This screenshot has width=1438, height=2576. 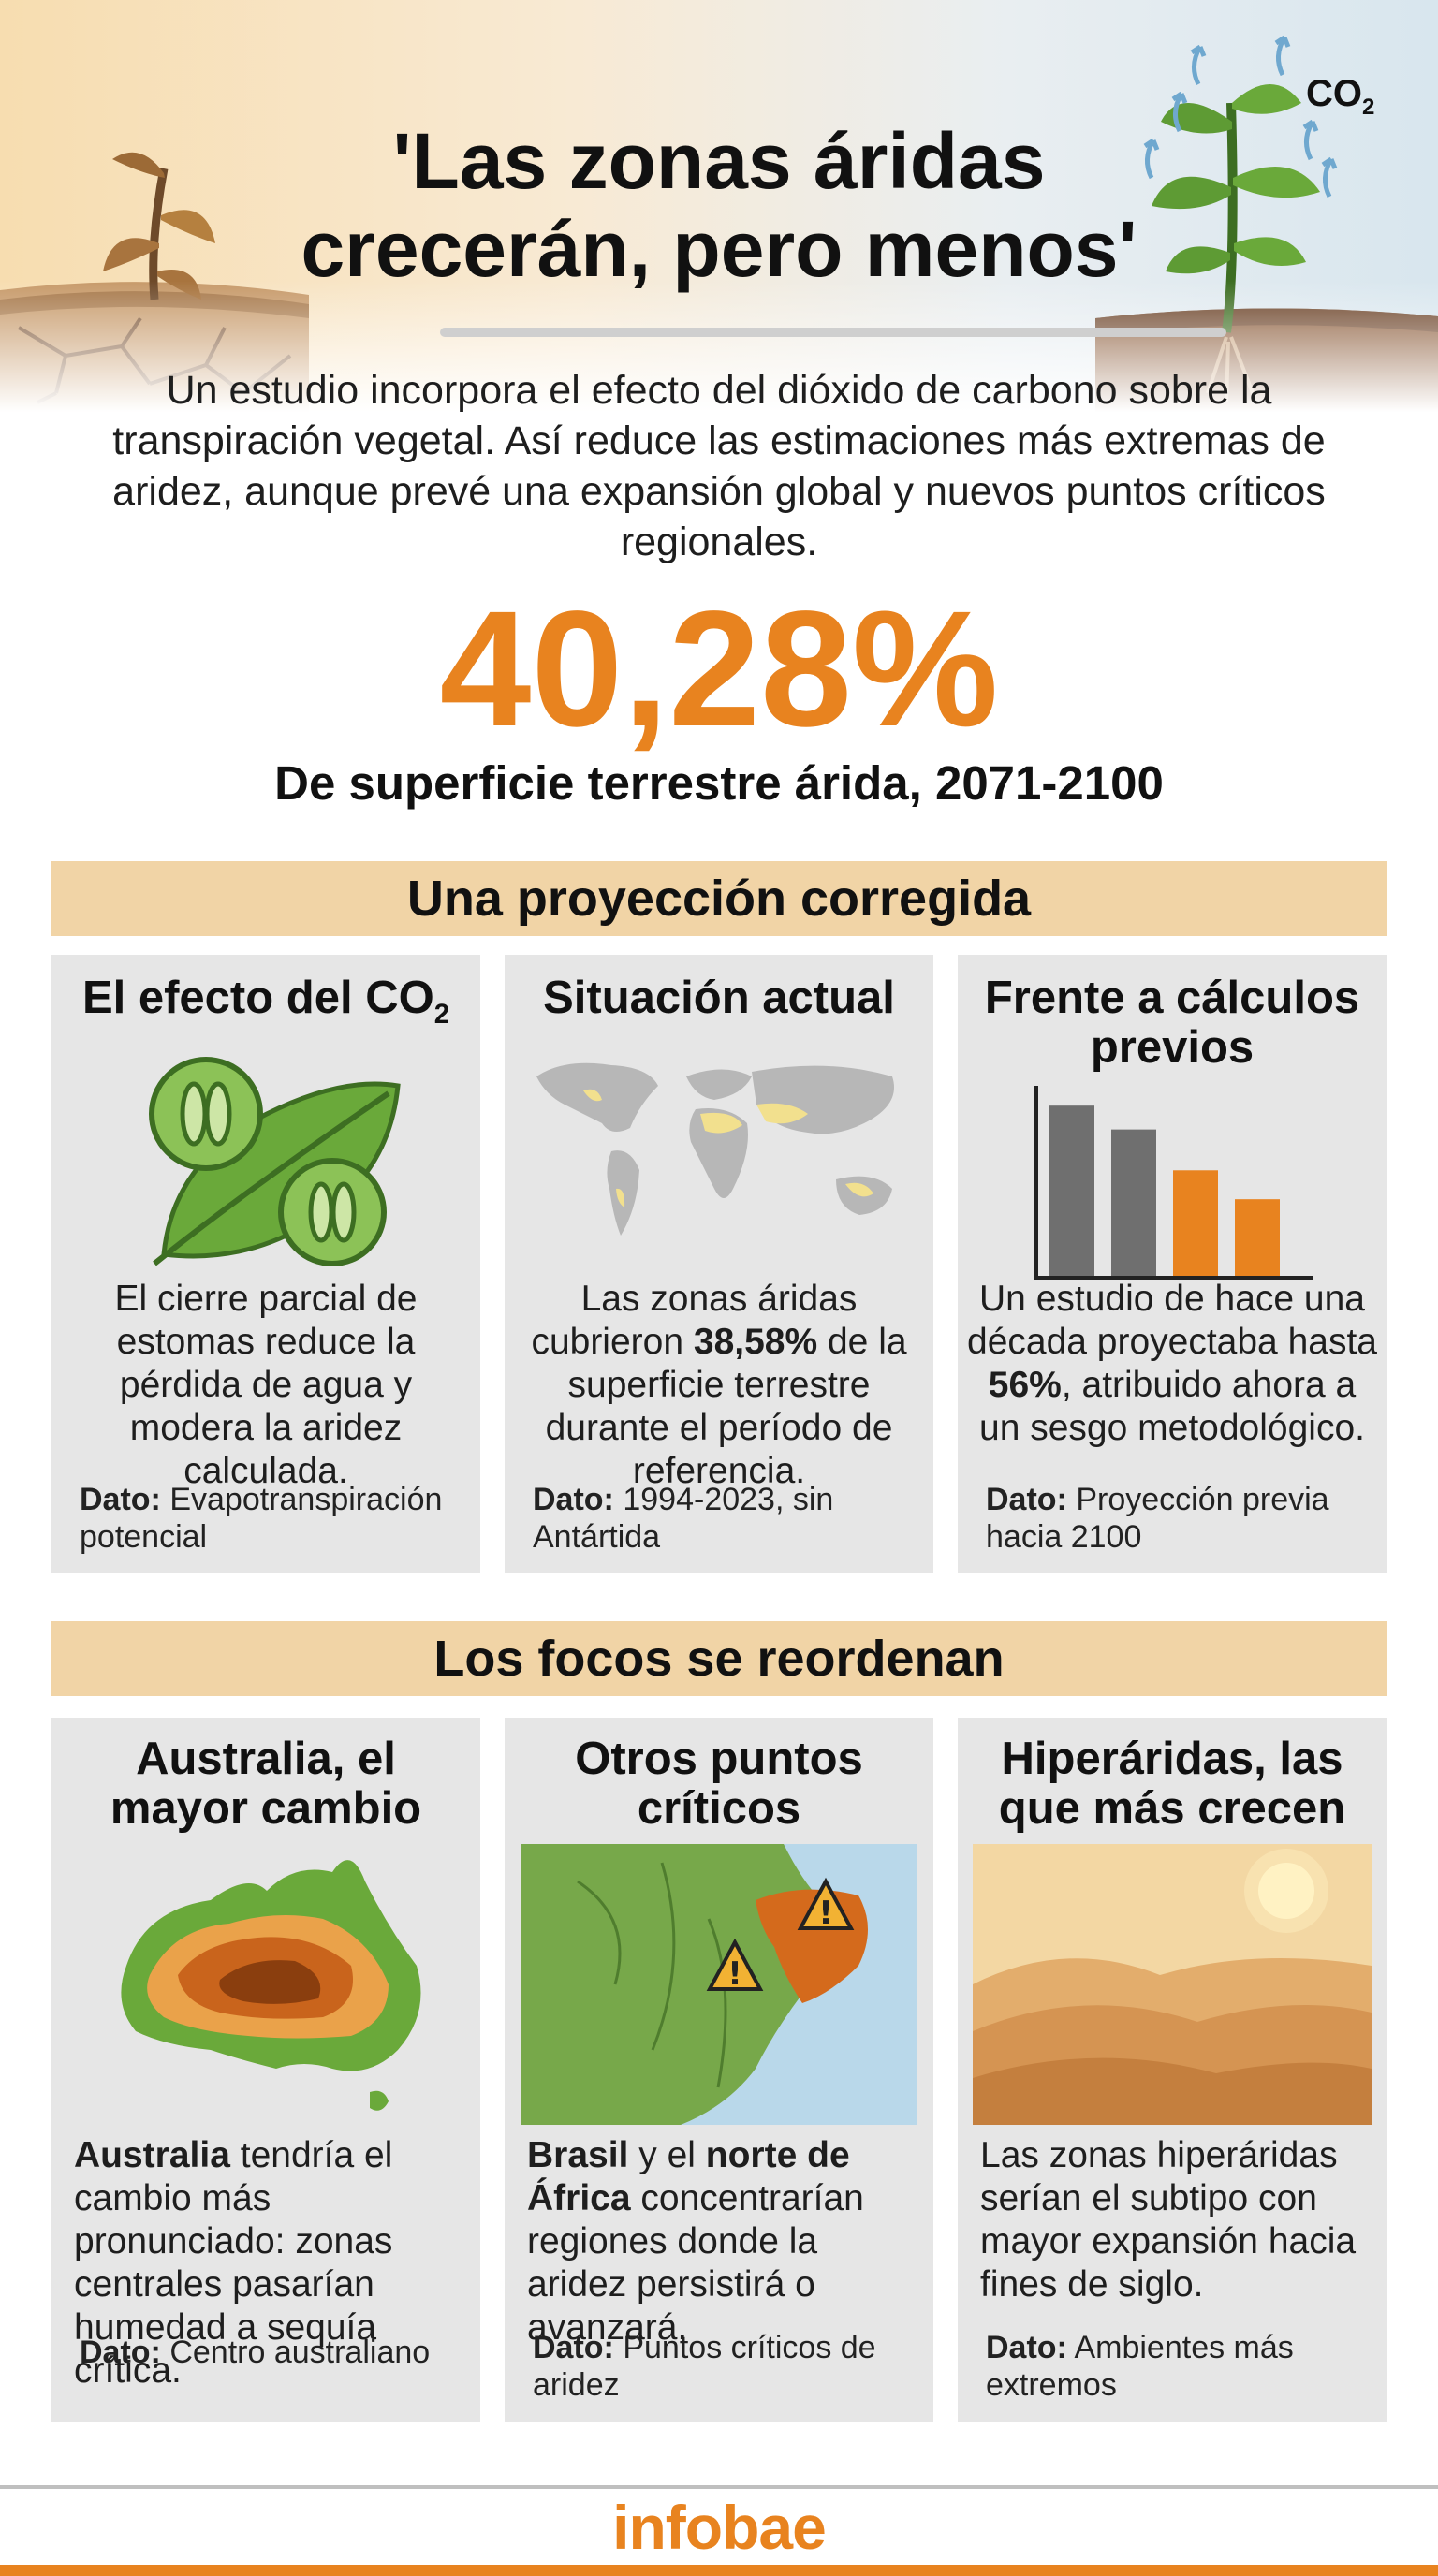 I want to click on card-dato: Dato: Proyección previa hacia 2100, so click(x=1157, y=1518).